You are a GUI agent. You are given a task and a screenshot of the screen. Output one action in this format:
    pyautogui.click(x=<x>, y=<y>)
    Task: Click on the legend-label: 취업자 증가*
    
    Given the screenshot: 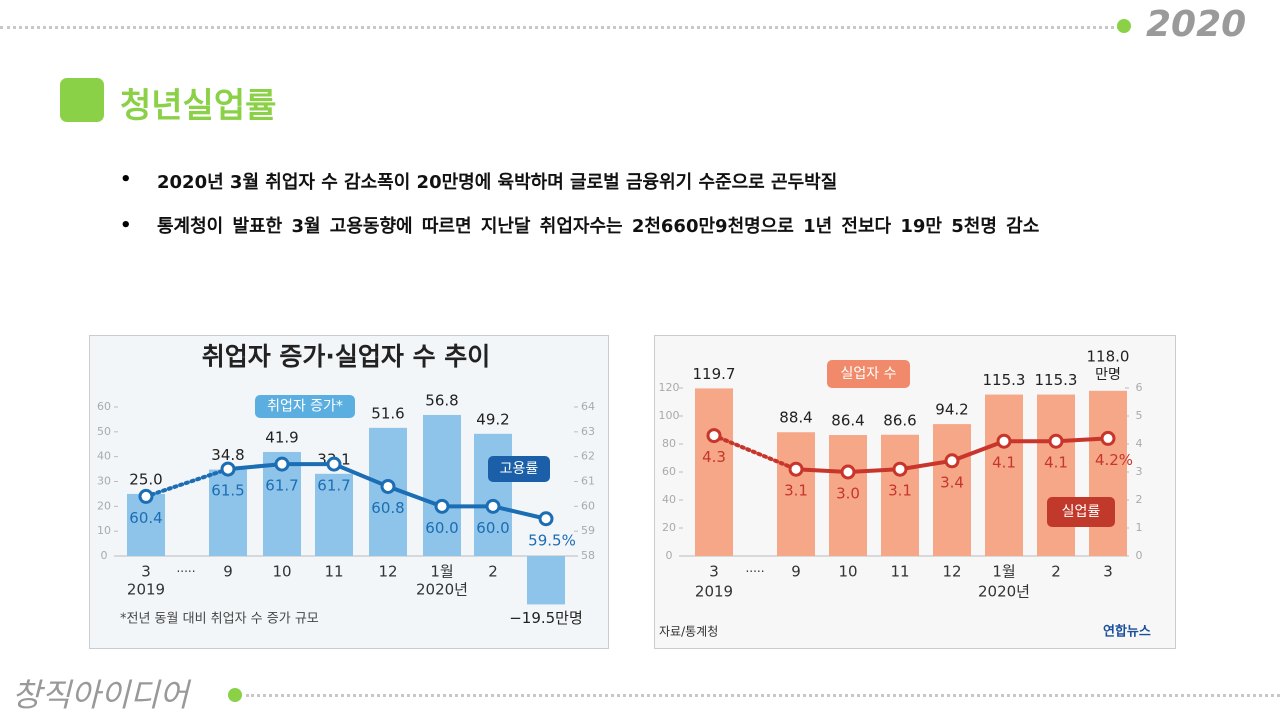 What is the action you would take?
    pyautogui.click(x=305, y=407)
    